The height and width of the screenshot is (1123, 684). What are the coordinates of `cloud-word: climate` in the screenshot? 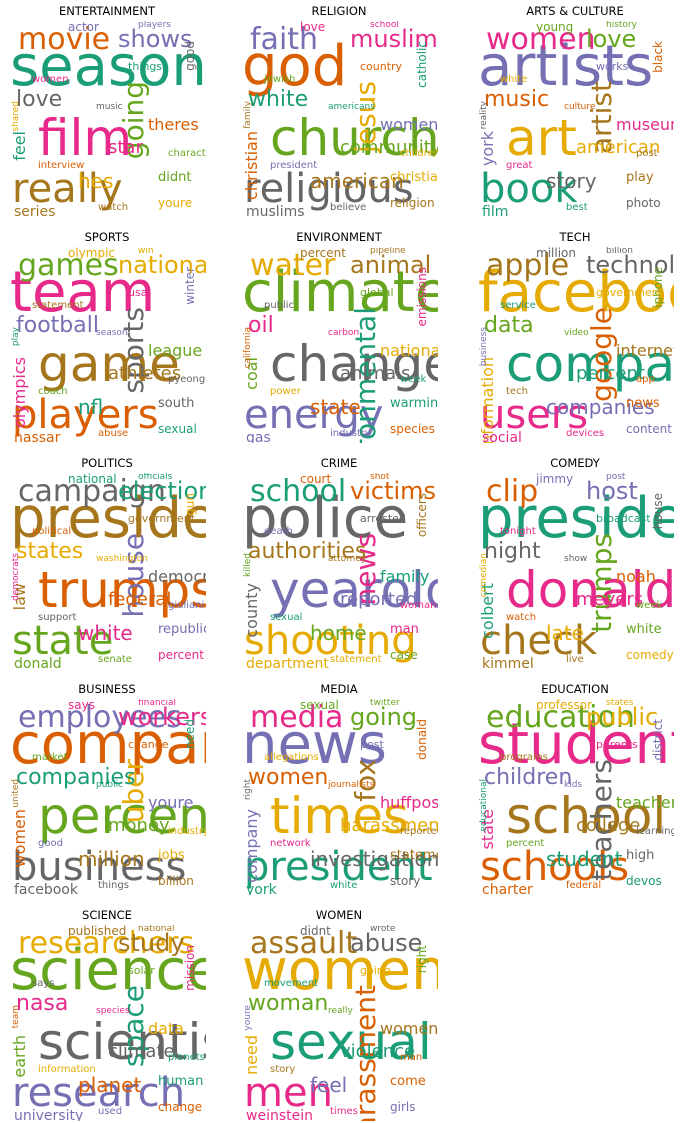 It's located at (340, 292).